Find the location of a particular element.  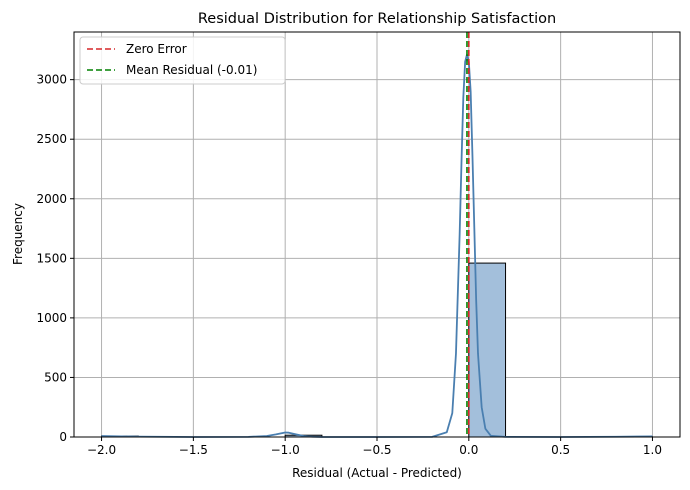

y-tick-label: 500 is located at coordinates (55, 377).